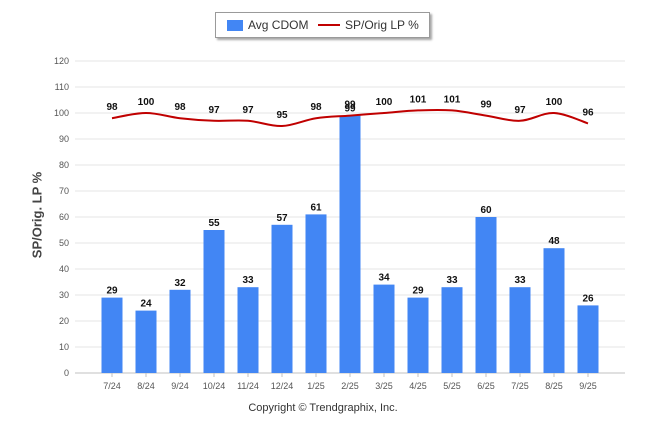 The height and width of the screenshot is (434, 646). What do you see at coordinates (64, 165) in the screenshot?
I see `y-tick-label: 80` at bounding box center [64, 165].